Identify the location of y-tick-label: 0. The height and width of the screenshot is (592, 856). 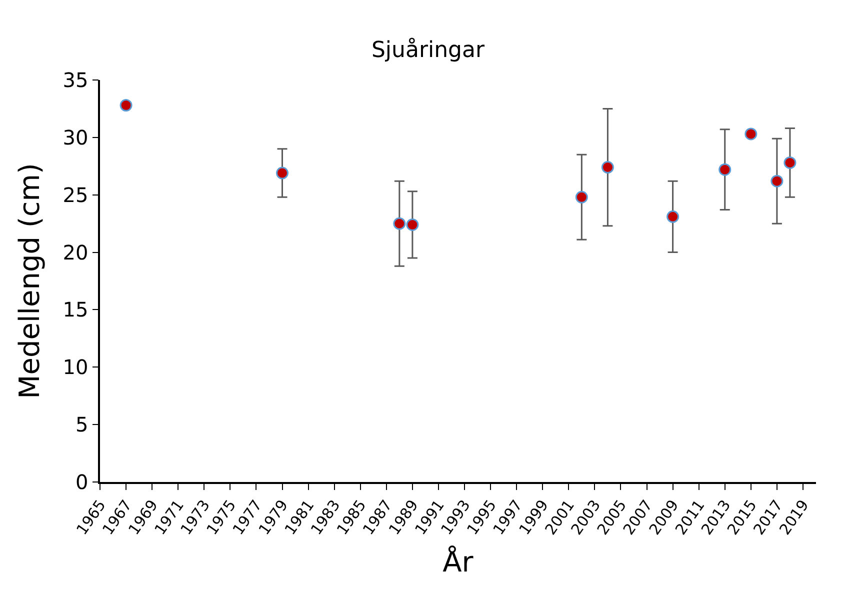
(82, 482).